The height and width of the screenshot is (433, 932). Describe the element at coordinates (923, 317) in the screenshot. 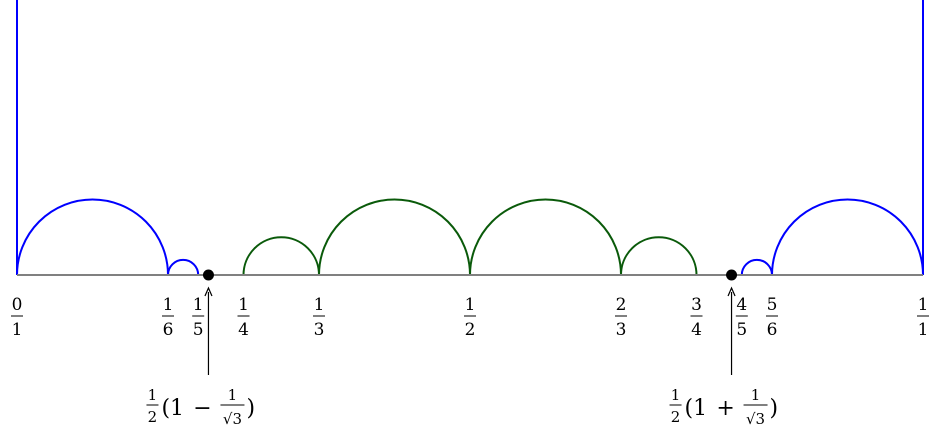

I see `fraction-label: 11` at that location.